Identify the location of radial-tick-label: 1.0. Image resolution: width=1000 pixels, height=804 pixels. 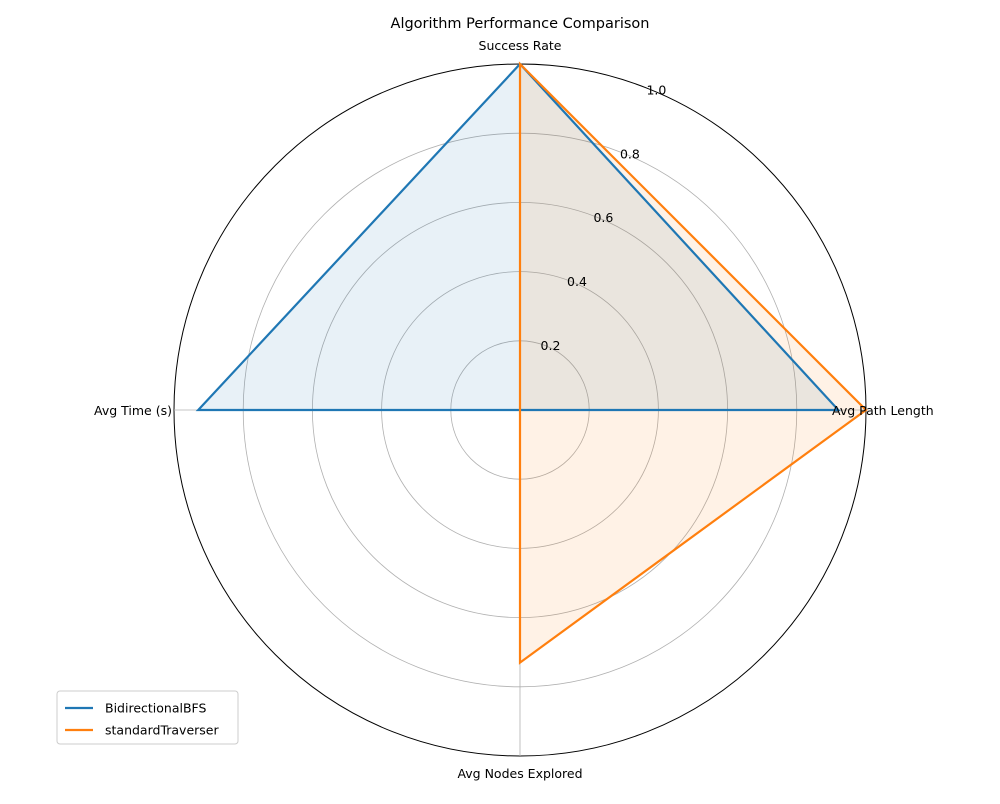
(656, 89).